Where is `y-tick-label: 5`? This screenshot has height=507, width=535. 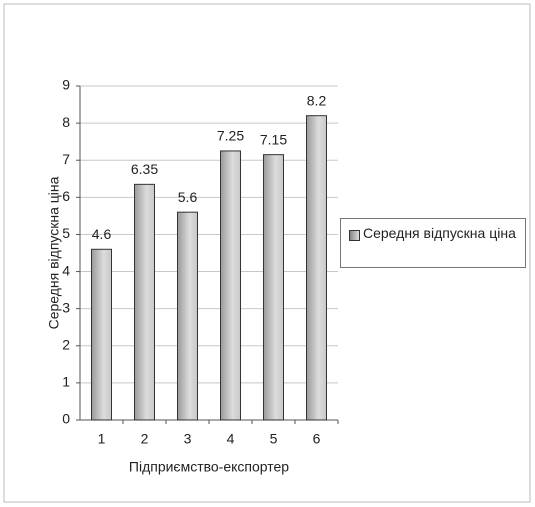 y-tick-label: 5 is located at coordinates (66, 233).